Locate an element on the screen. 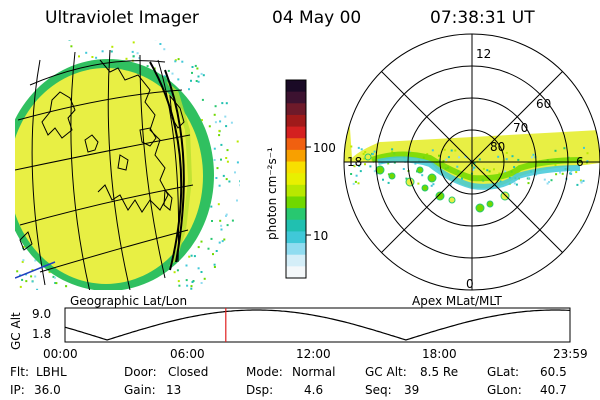 The image size is (600, 400). param-dsp-value: 4.6 is located at coordinates (314, 390).